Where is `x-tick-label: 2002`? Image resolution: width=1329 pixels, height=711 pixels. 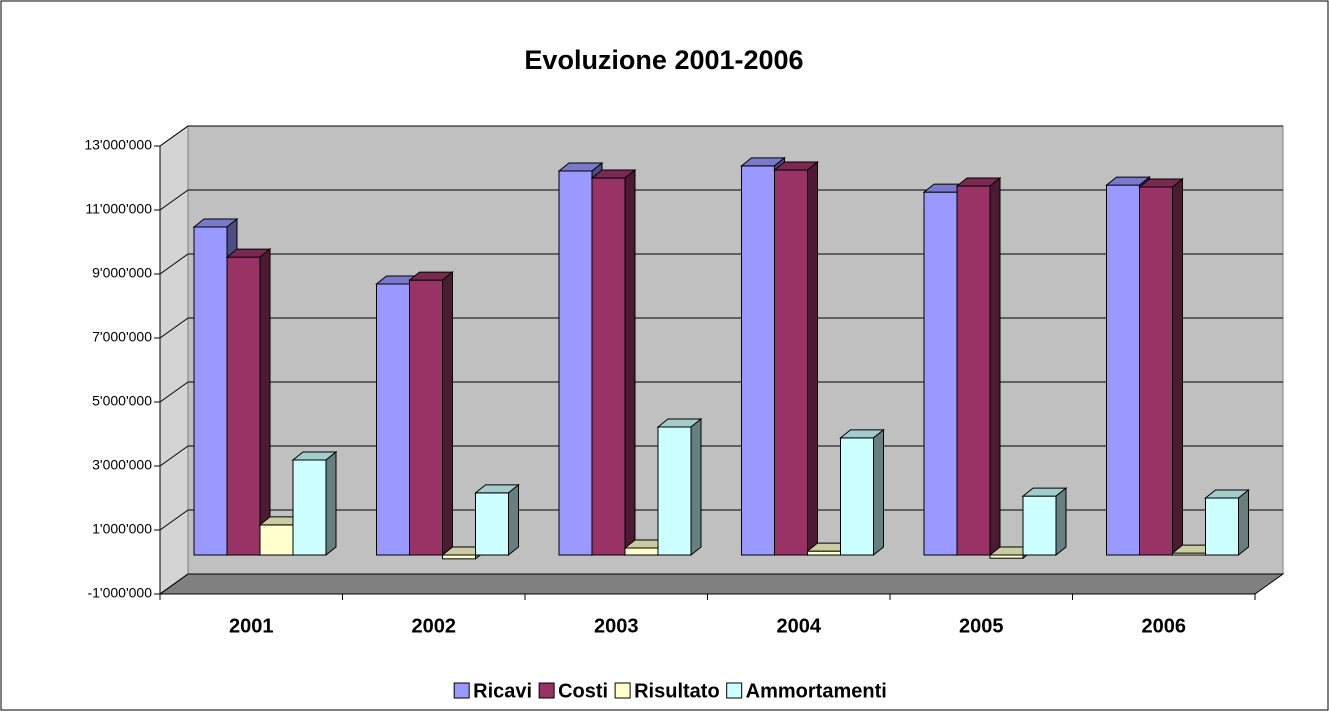 x-tick-label: 2002 is located at coordinates (434, 626).